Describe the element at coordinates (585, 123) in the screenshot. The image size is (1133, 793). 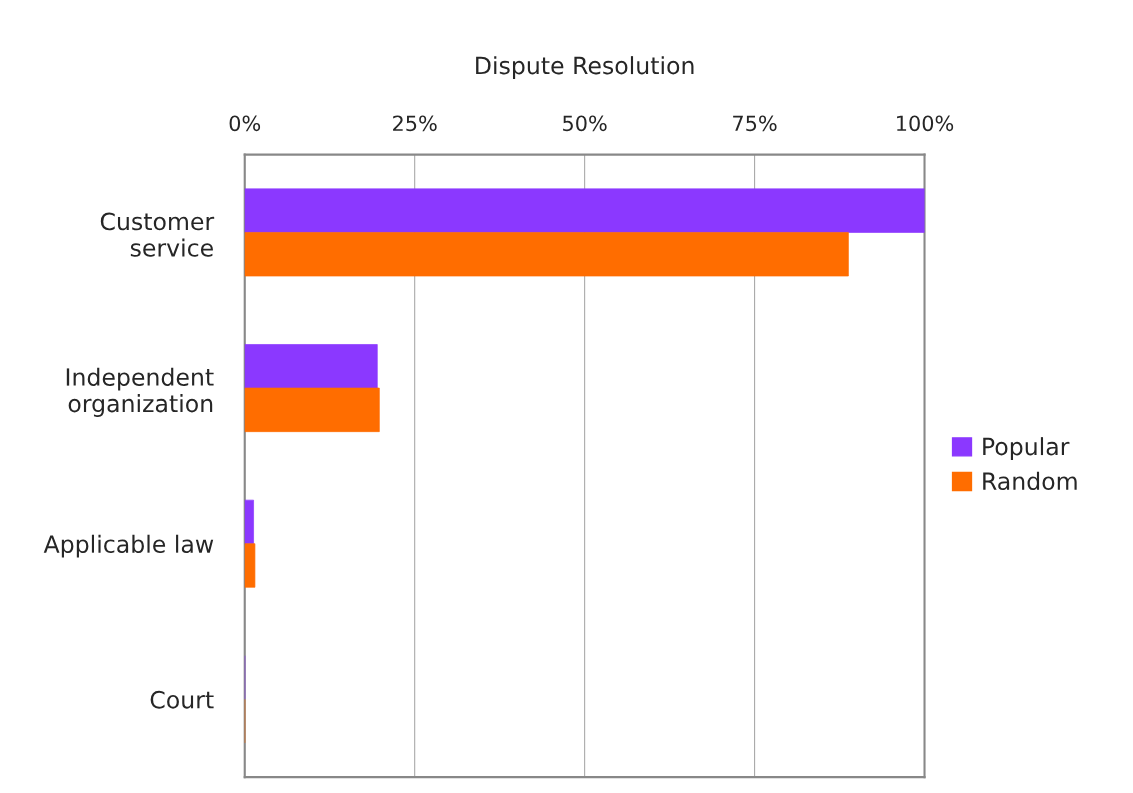
I see `x-tick-label: 50%` at that location.